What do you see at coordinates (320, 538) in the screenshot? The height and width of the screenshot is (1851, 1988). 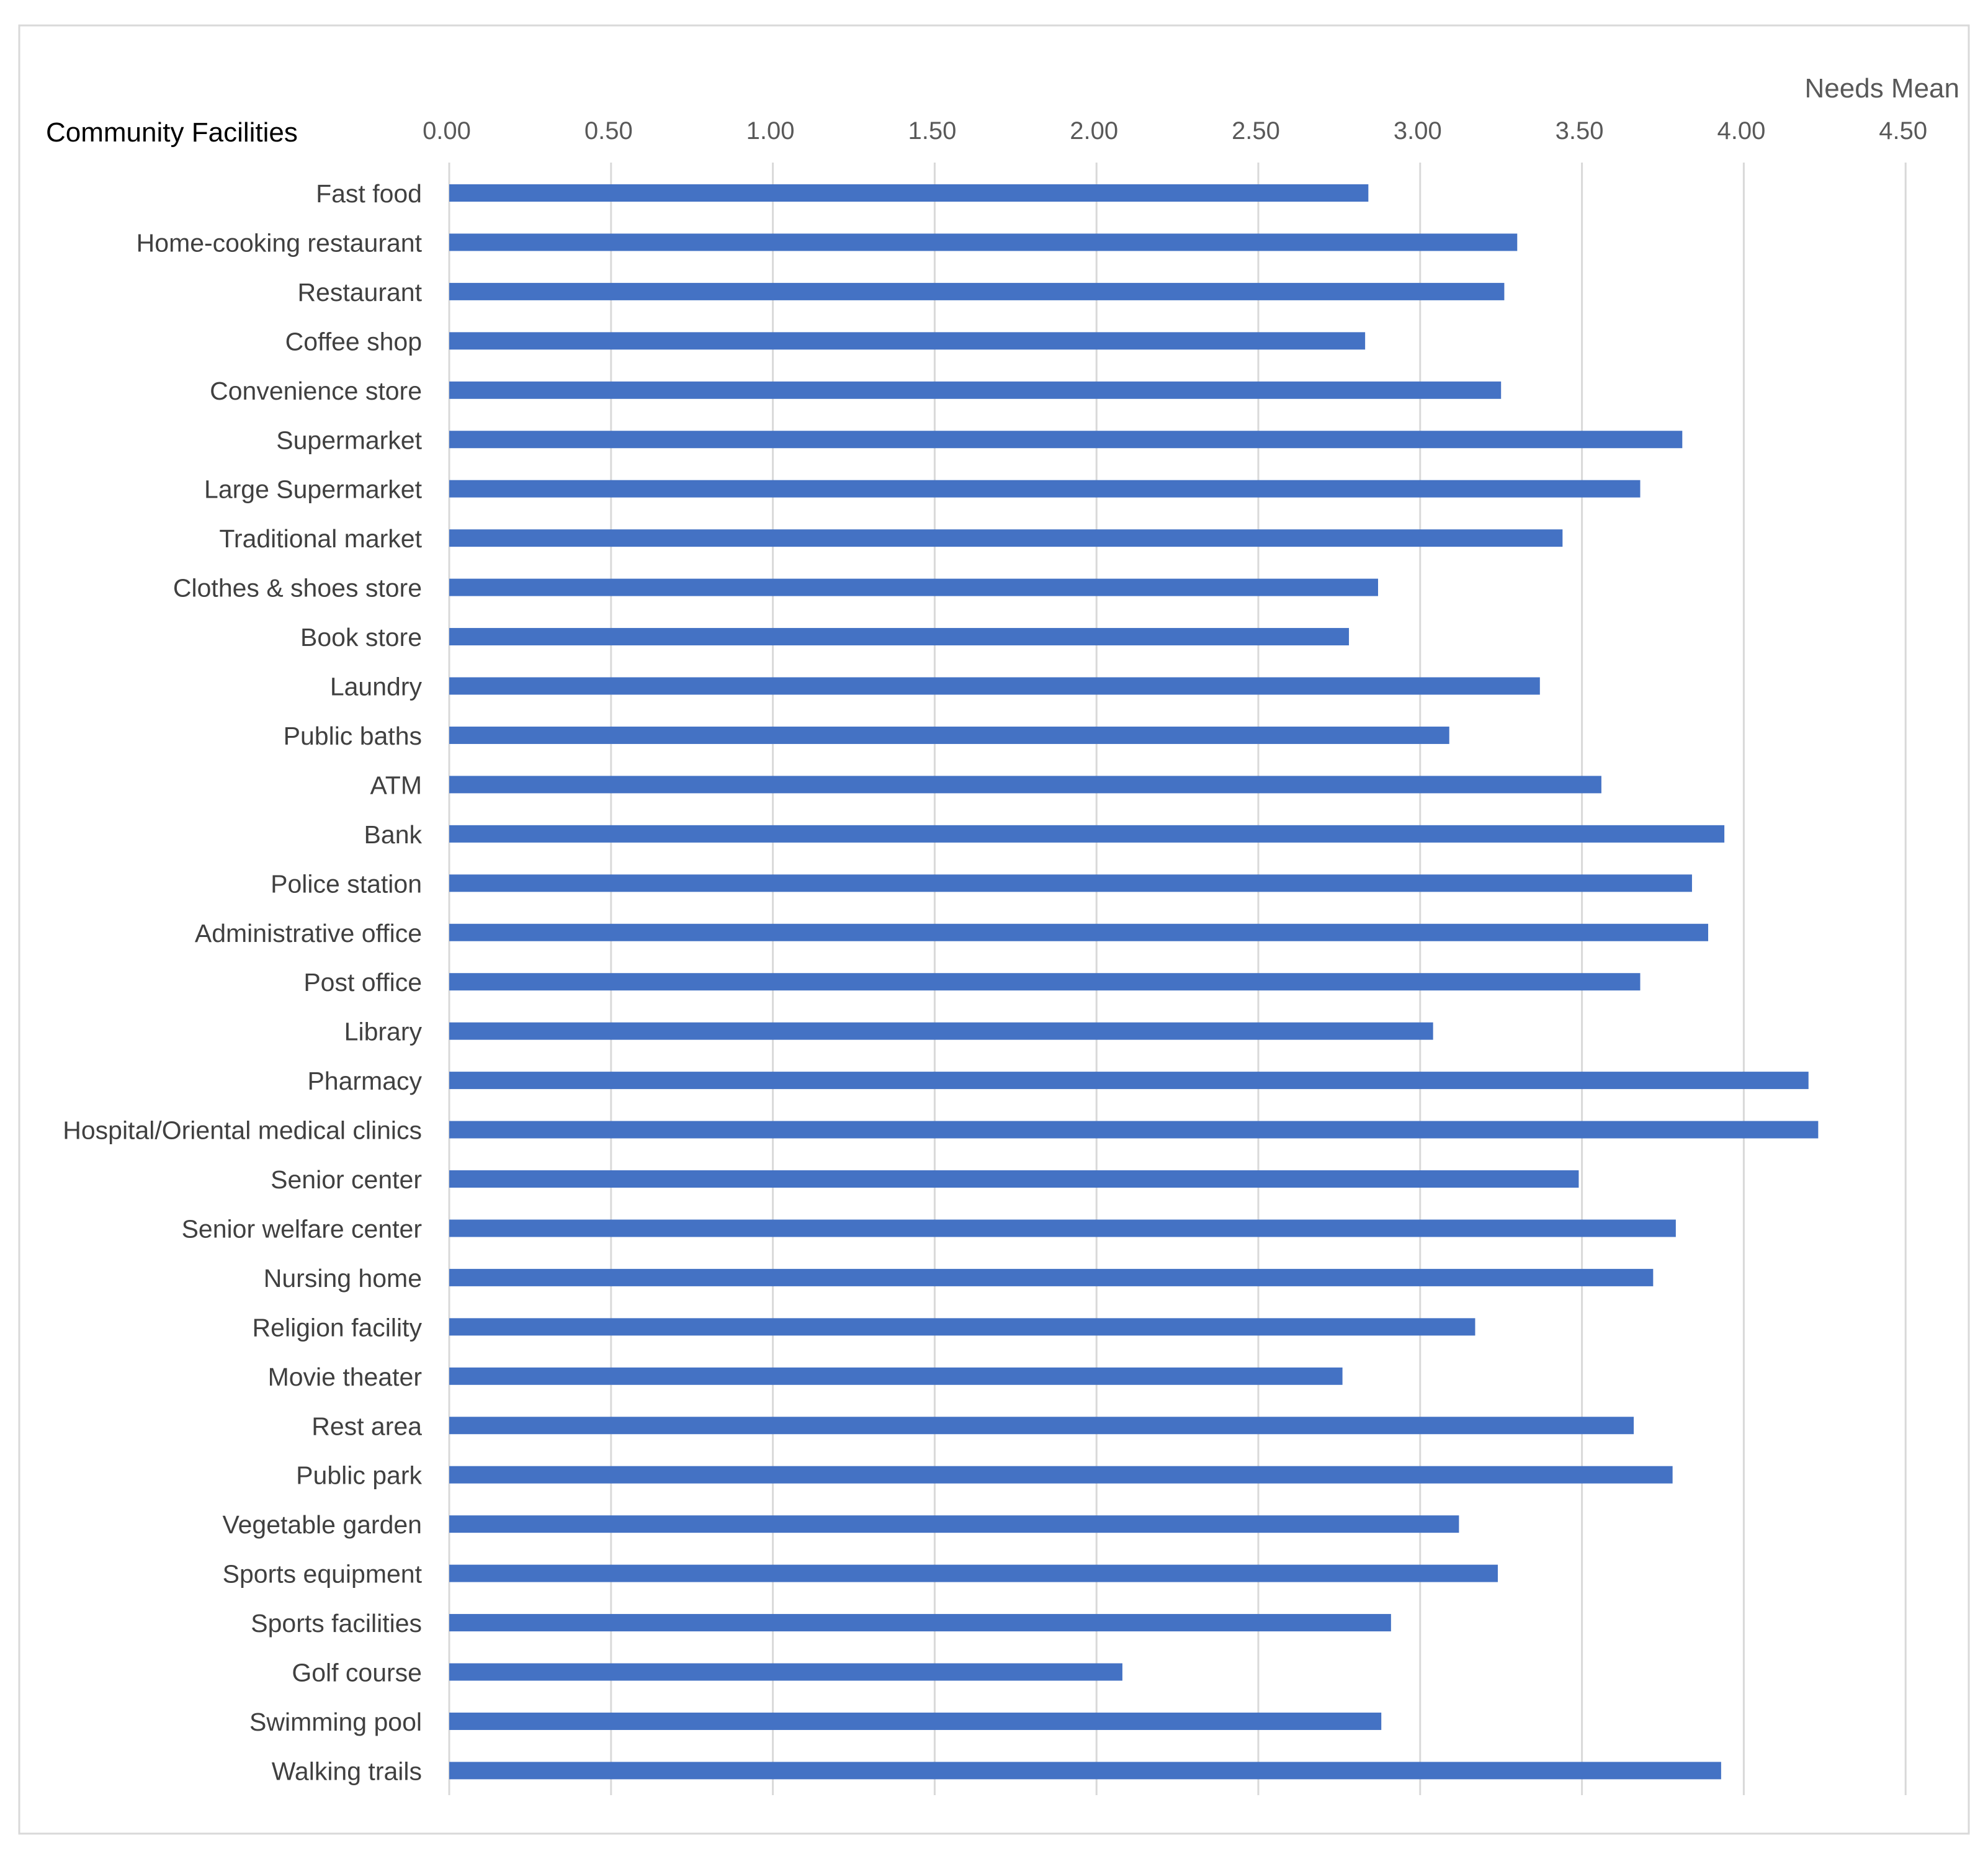 I see `category-label: Traditional market` at bounding box center [320, 538].